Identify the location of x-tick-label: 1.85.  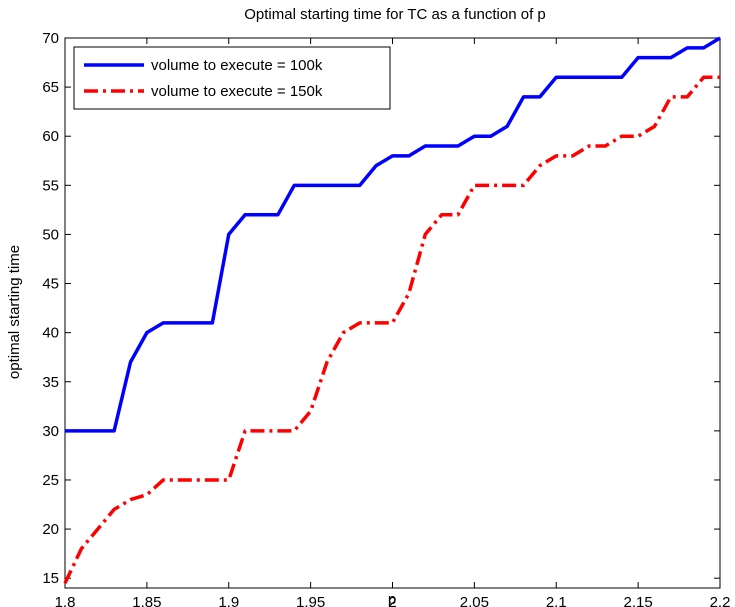
(146, 600).